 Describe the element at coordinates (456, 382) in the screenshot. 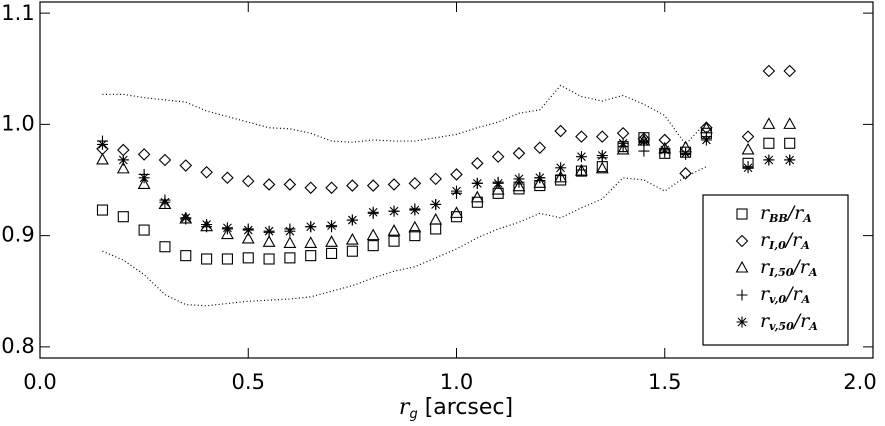

I see `x-tick-label: 1.0` at that location.